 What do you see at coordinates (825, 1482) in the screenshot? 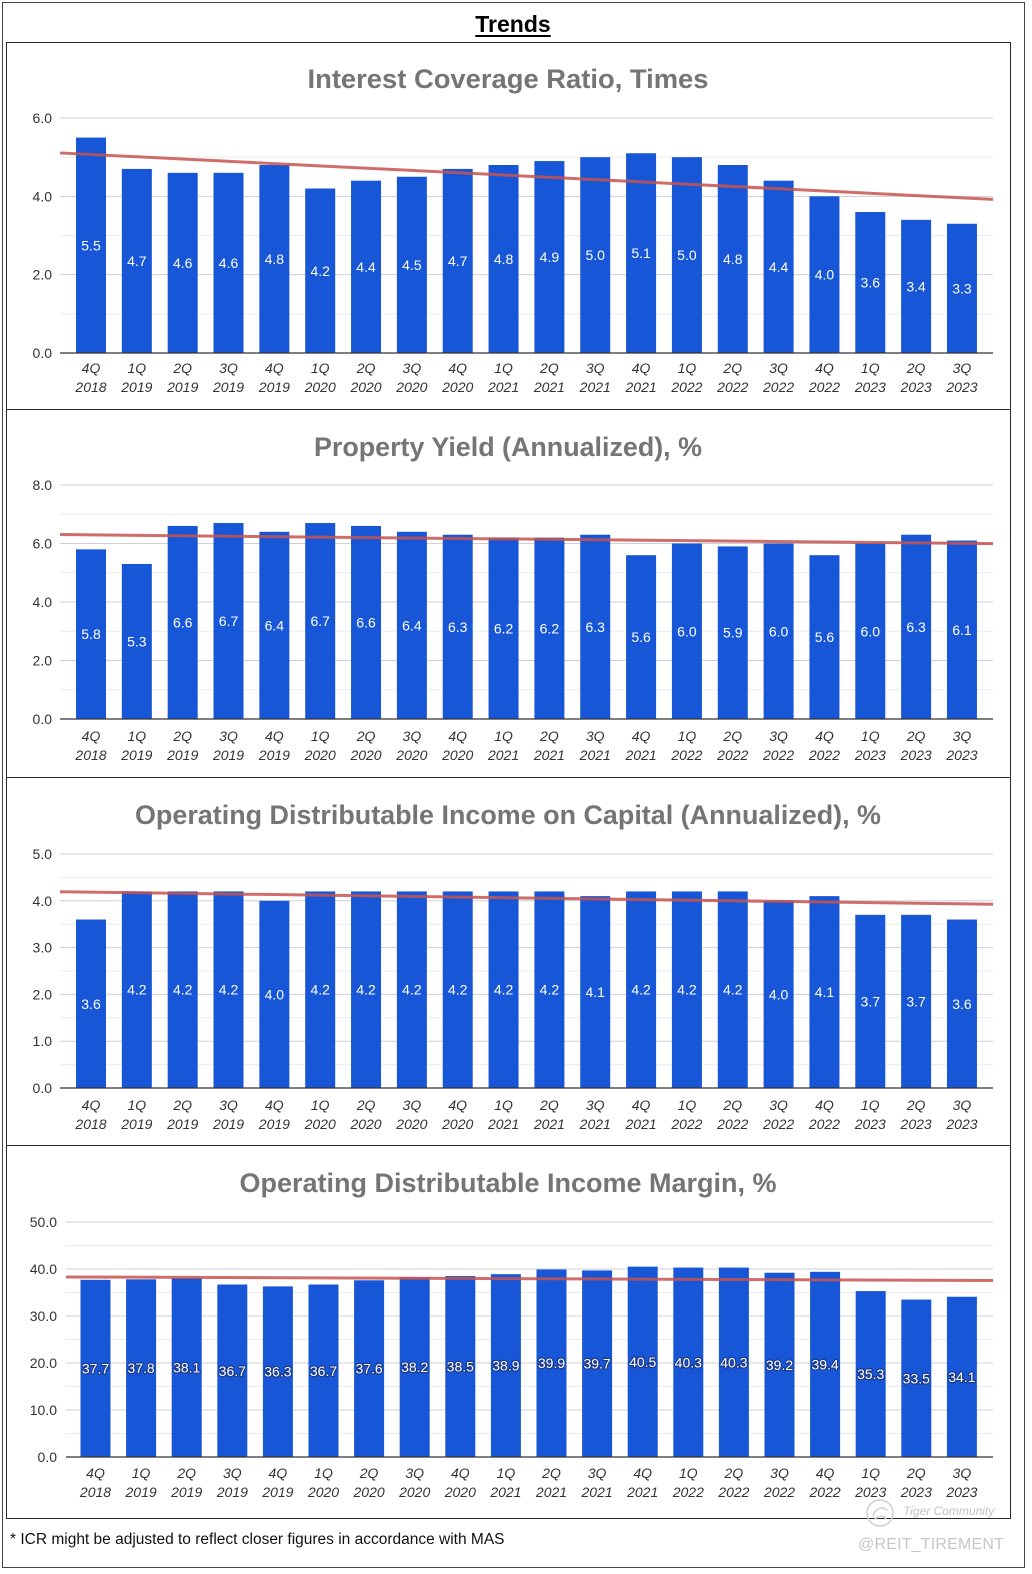
I see `x-tick-label: 4Q 2022` at bounding box center [825, 1482].